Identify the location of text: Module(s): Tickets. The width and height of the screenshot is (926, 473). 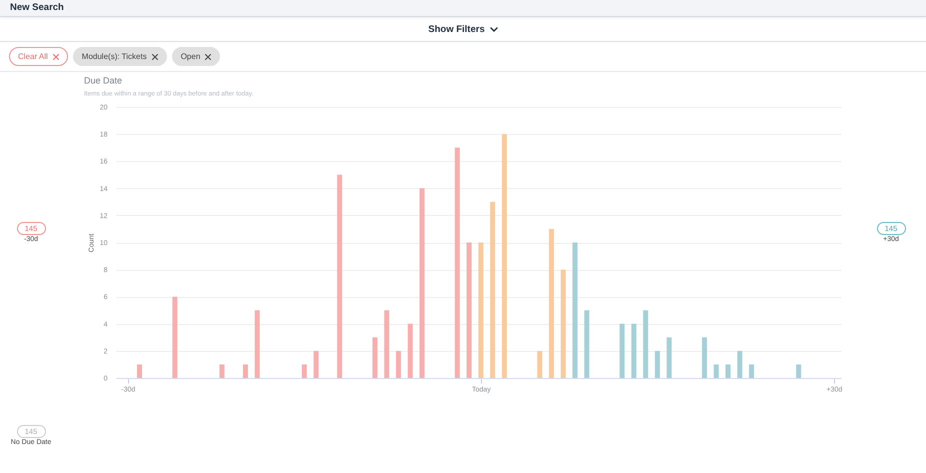
(114, 56).